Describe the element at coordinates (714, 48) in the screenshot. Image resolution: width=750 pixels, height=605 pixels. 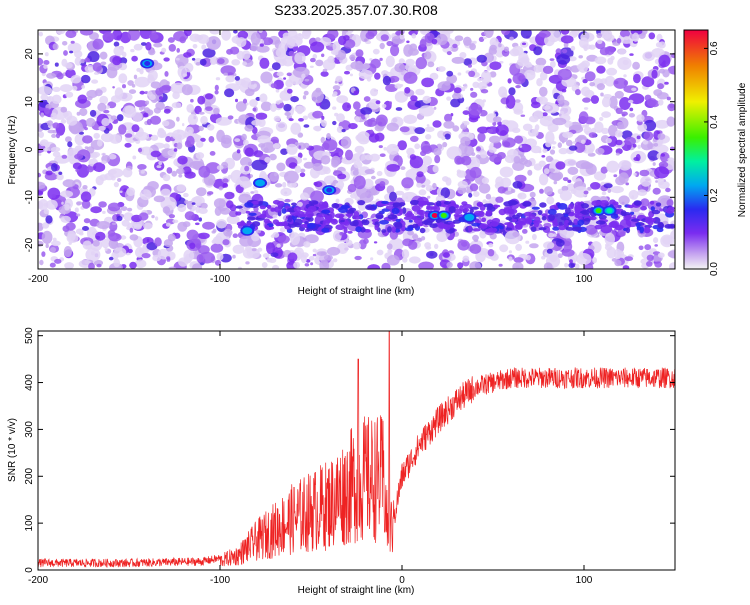
I see `colorbar-tick-label: 0.6` at that location.